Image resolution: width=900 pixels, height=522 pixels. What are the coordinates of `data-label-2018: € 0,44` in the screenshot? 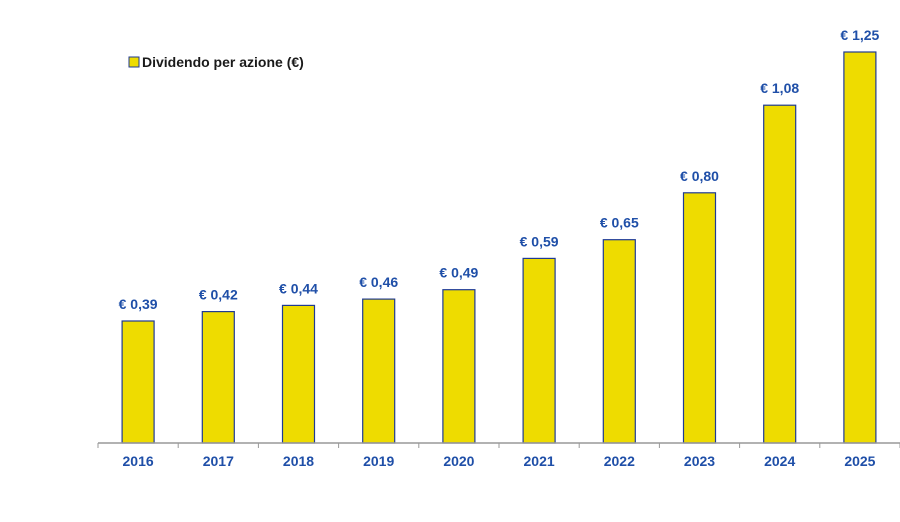 It's located at (298, 288).